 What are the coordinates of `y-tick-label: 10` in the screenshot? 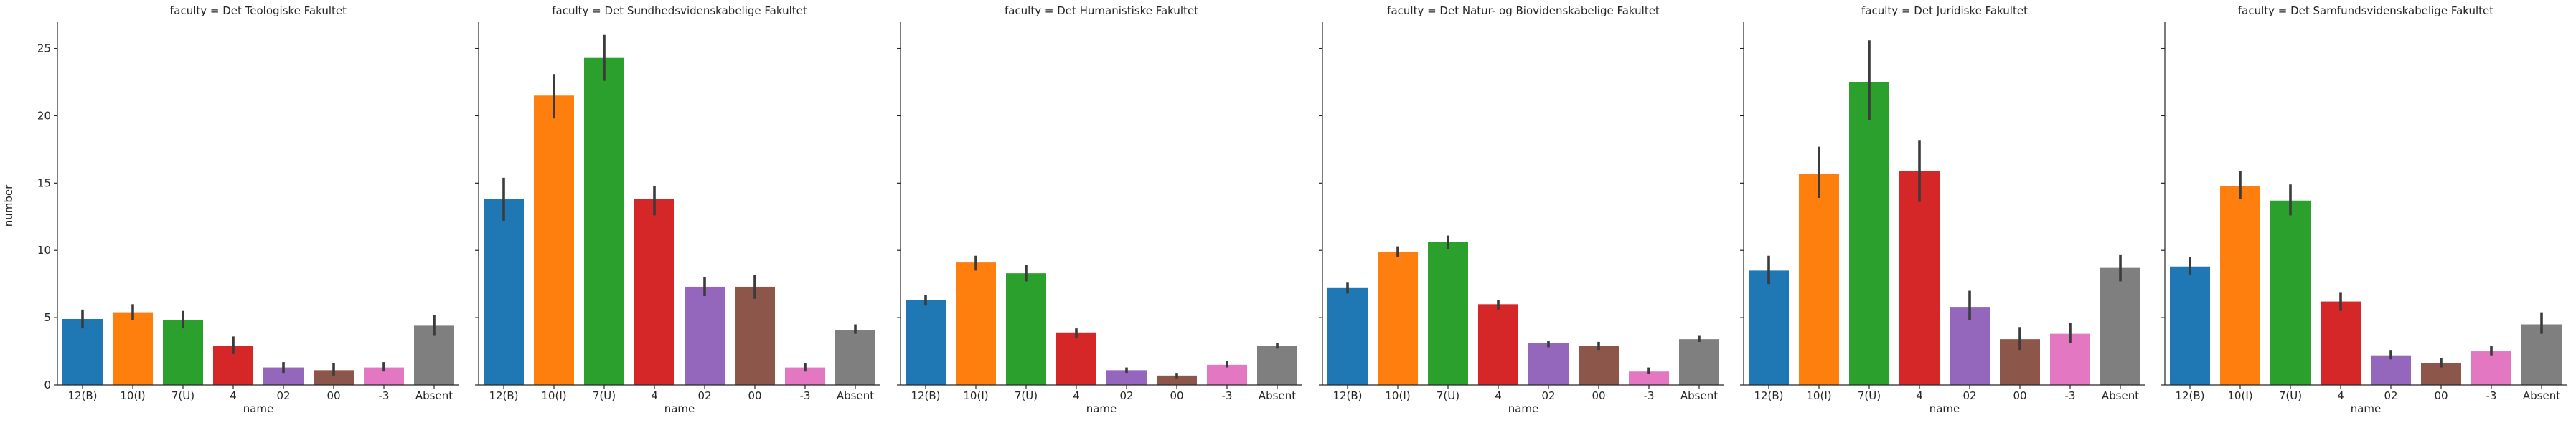 It's located at (44, 250).